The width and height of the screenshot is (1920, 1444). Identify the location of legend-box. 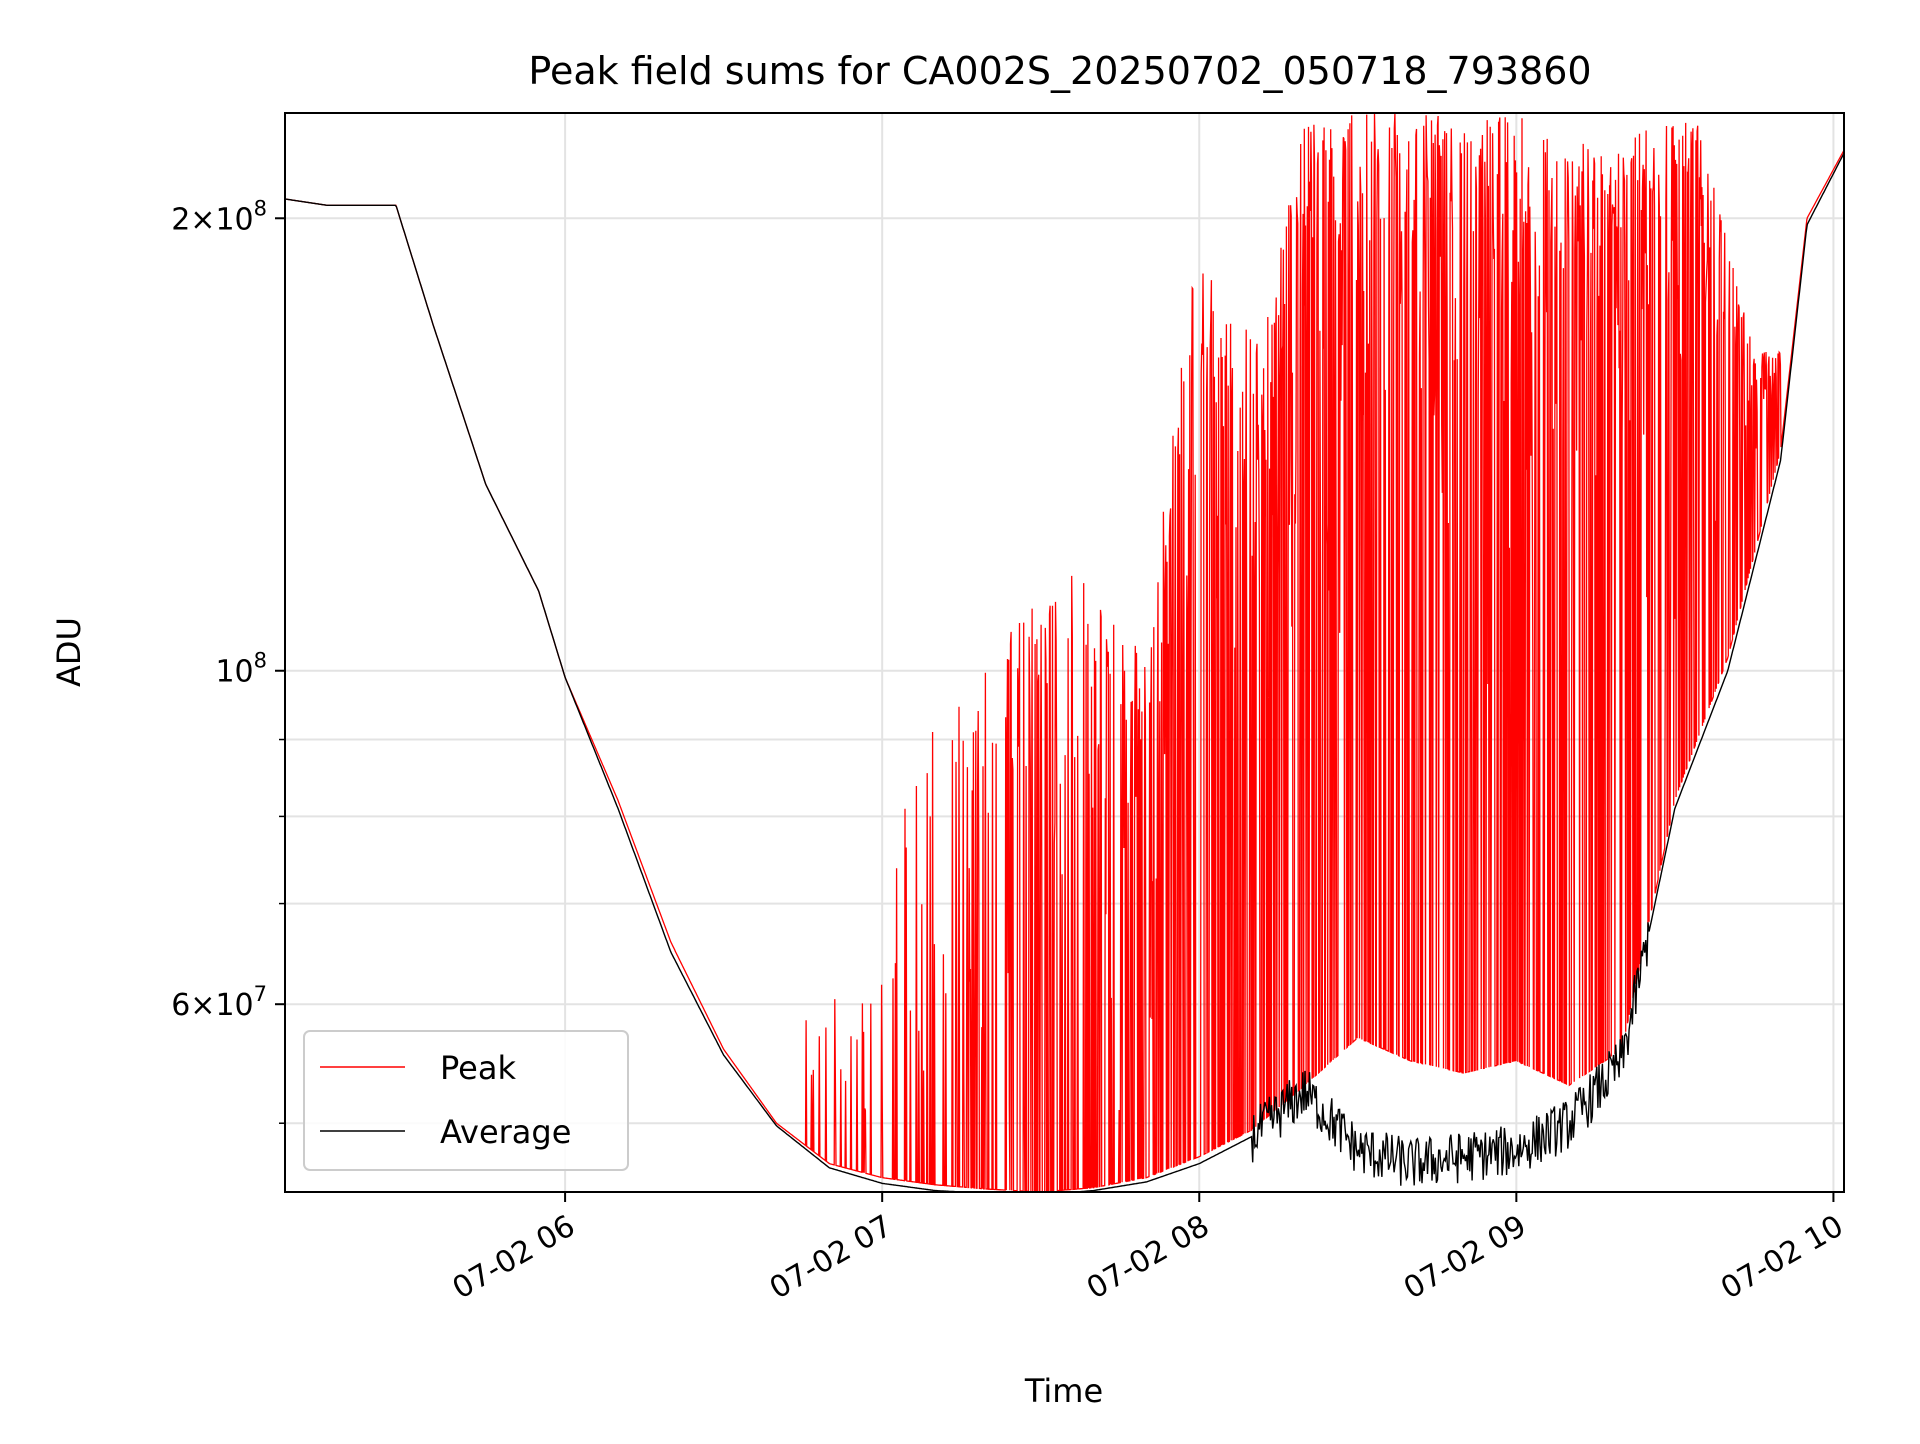
(466, 1100).